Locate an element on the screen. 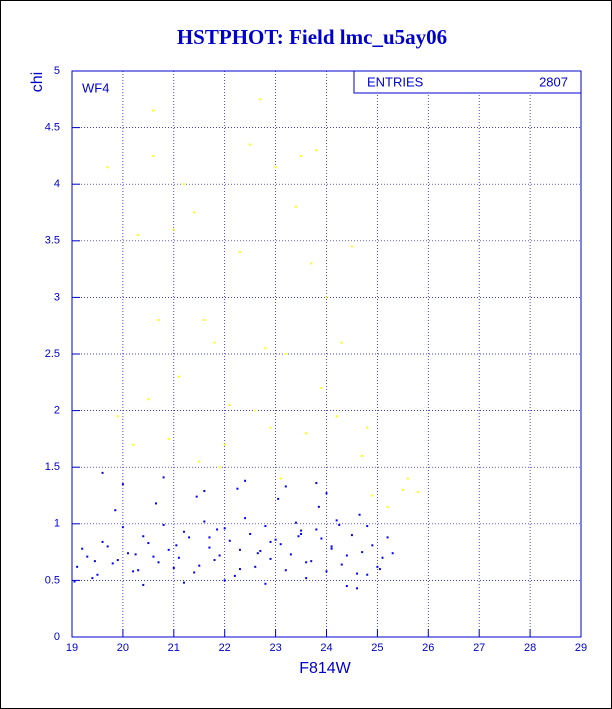 This screenshot has height=709, width=612. x-tick-label: 29 is located at coordinates (581, 648).